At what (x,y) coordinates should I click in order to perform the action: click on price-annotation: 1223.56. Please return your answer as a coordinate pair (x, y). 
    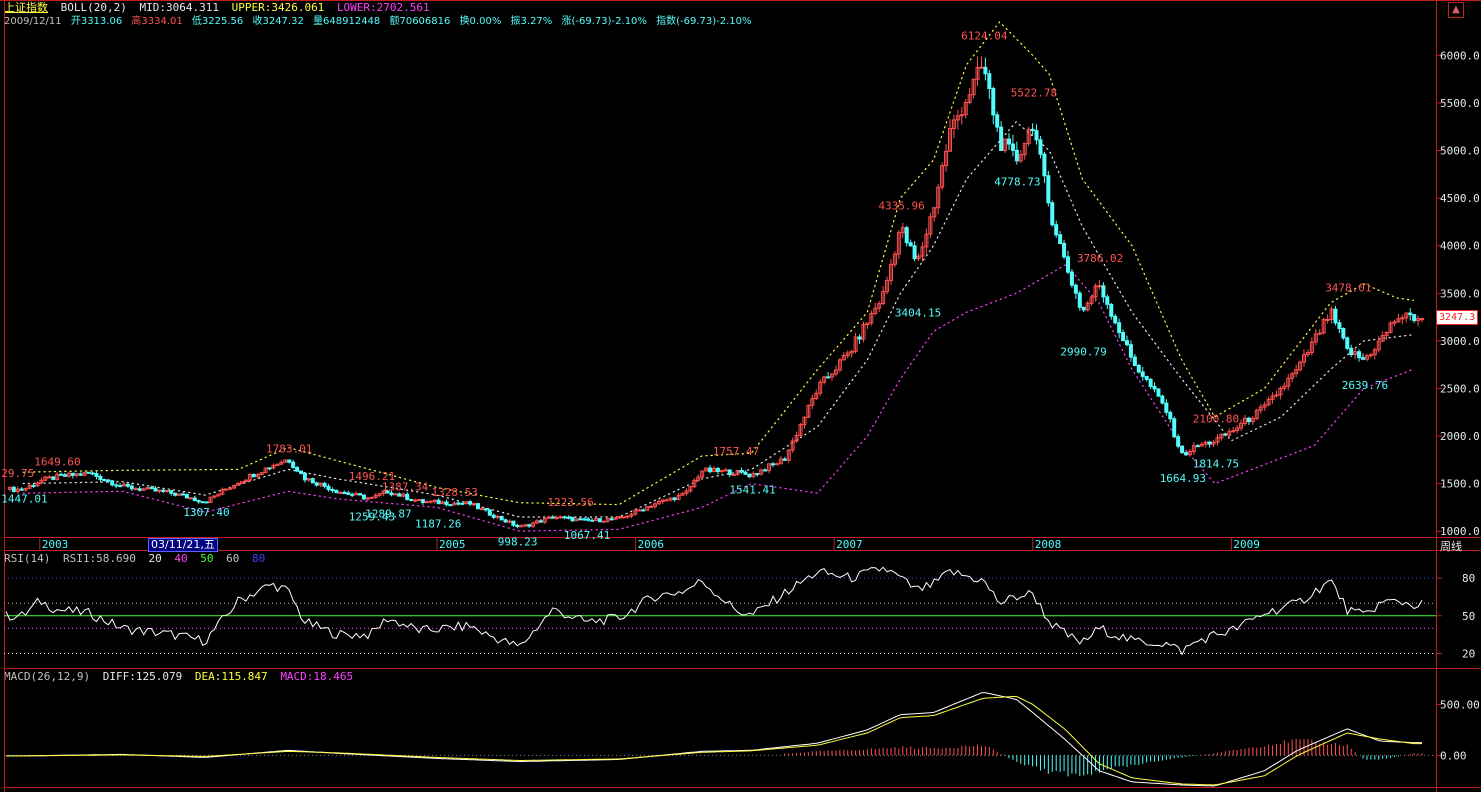
    Looking at the image, I should click on (570, 502).